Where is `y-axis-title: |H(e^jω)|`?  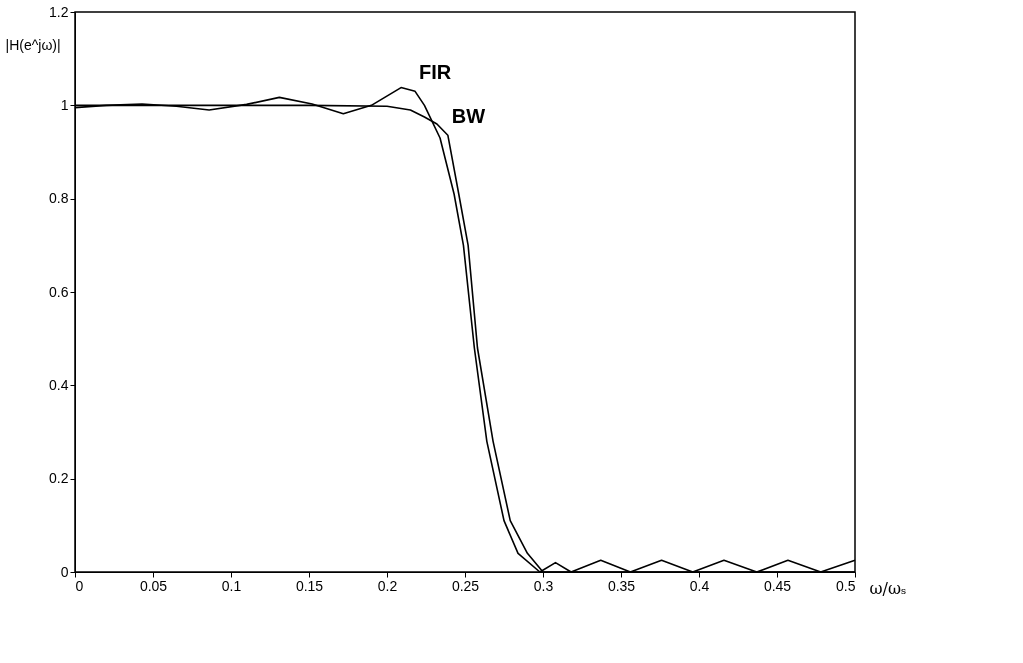
y-axis-title: |H(e^jω)| is located at coordinates (33, 44).